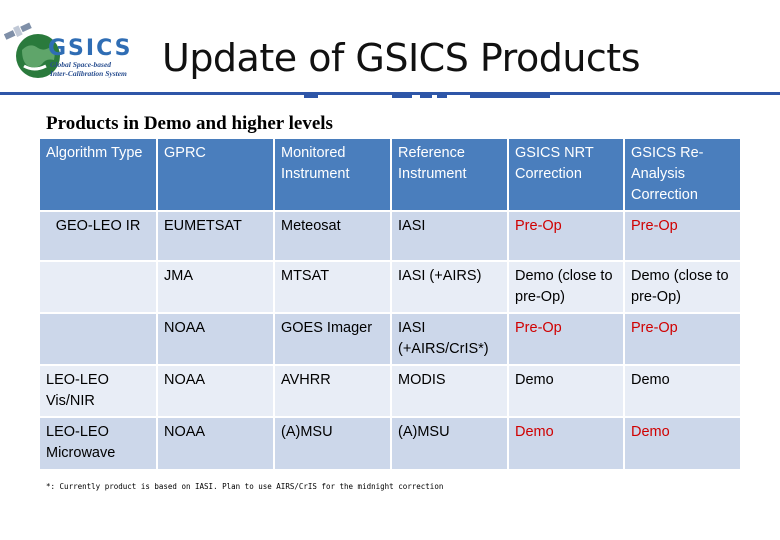  I want to click on cell-reference: MODIS, so click(449, 390).